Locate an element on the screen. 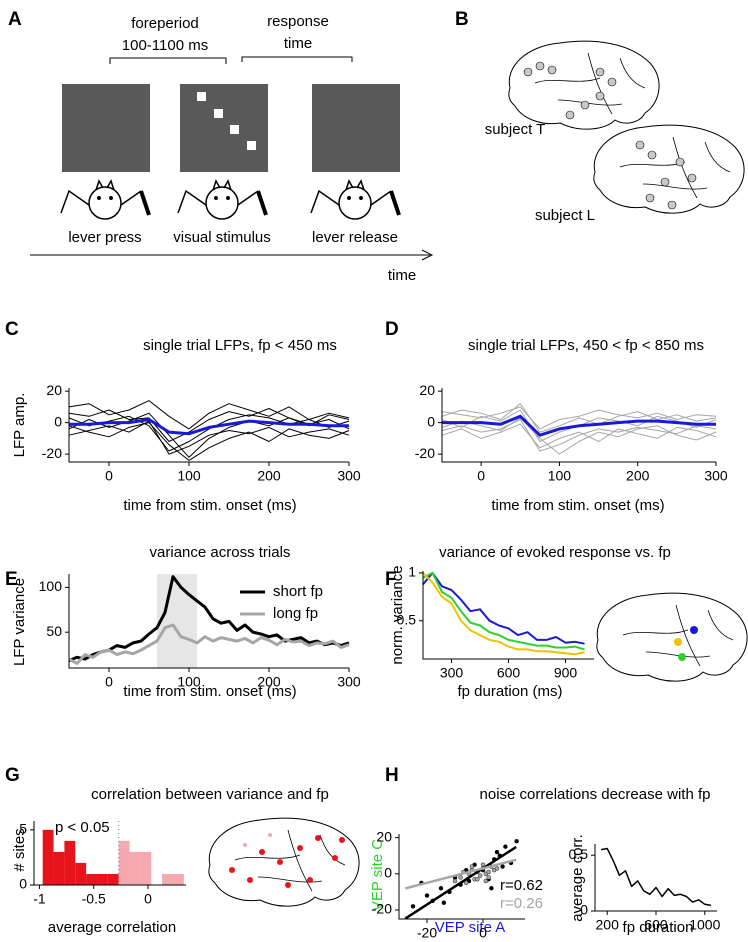  x-tick-label: -20 is located at coordinates (427, 933).